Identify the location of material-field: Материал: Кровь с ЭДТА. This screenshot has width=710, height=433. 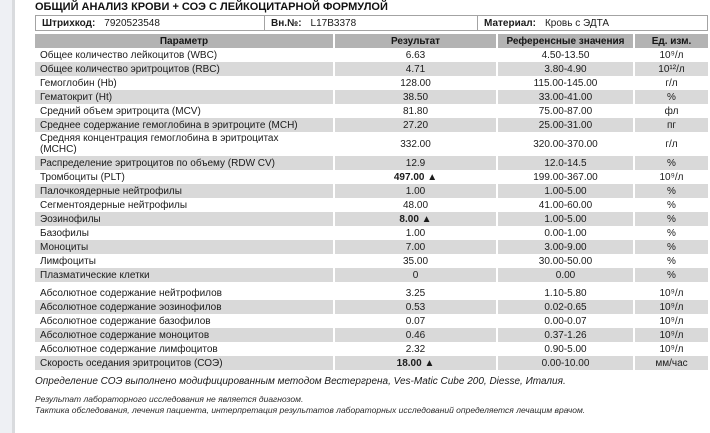
(593, 23).